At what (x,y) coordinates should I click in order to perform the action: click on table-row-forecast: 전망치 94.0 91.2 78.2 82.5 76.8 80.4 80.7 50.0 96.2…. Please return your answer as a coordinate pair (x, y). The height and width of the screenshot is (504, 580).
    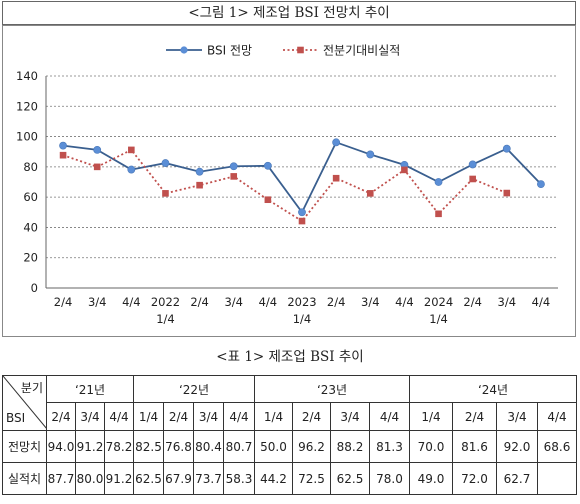
    Looking at the image, I should click on (289, 446).